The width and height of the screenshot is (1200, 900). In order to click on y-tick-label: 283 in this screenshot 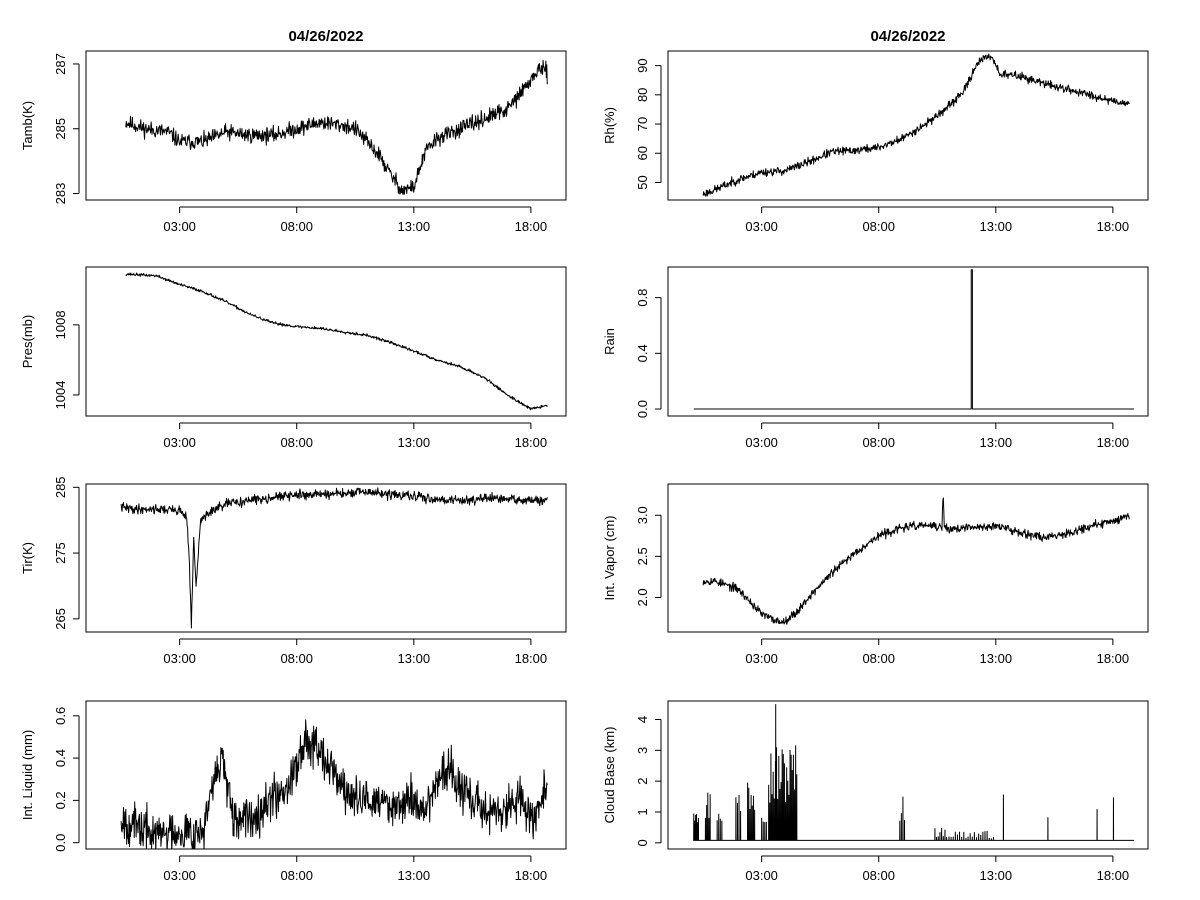, I will do `click(60, 194)`.